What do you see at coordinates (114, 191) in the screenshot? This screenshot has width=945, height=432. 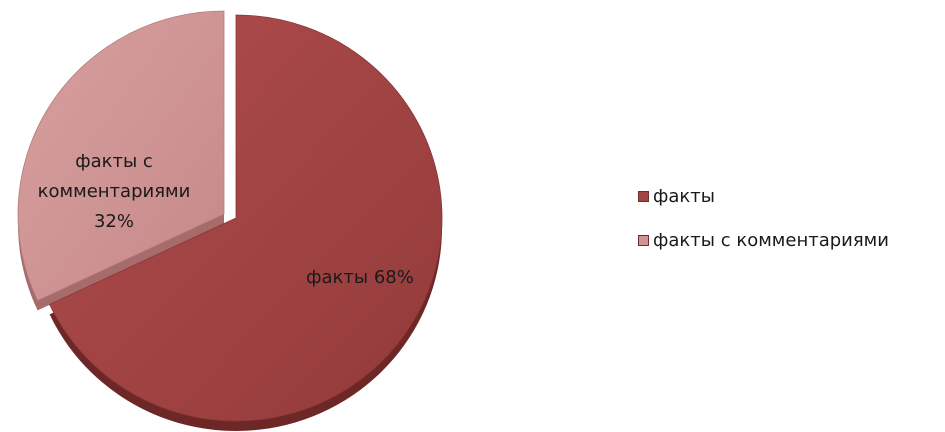 I see `slice-label-kommentarii-line2: комментариями` at bounding box center [114, 191].